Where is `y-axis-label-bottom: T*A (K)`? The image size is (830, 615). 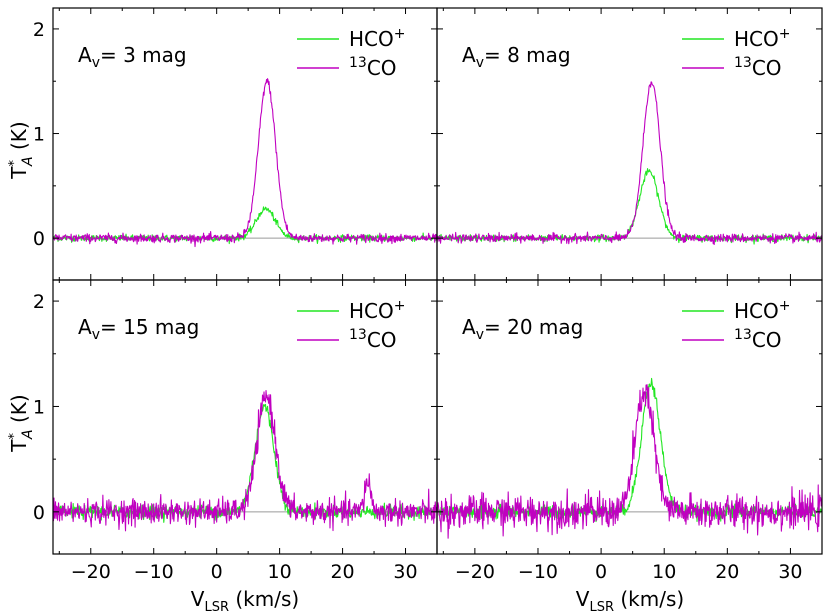 y-axis-label-bottom: T*A (K) is located at coordinates (21, 423).